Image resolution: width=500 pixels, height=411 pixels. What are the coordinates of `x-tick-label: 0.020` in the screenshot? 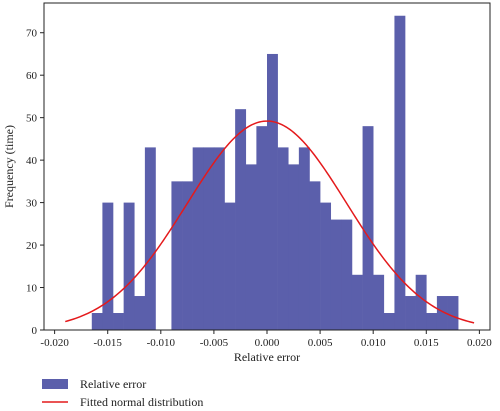 It's located at (479, 343).